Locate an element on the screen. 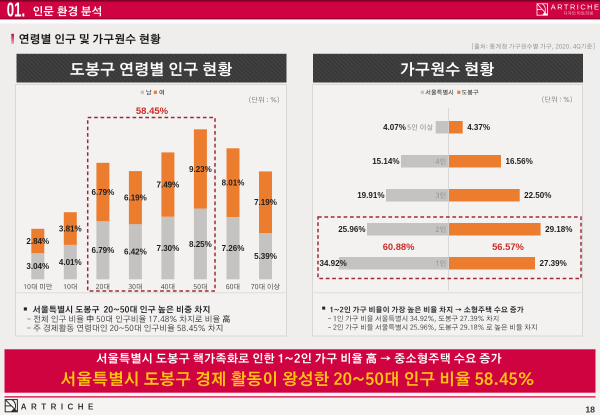 This screenshot has height=415, width=600. svg-text: 4.07% is located at coordinates (394, 127).